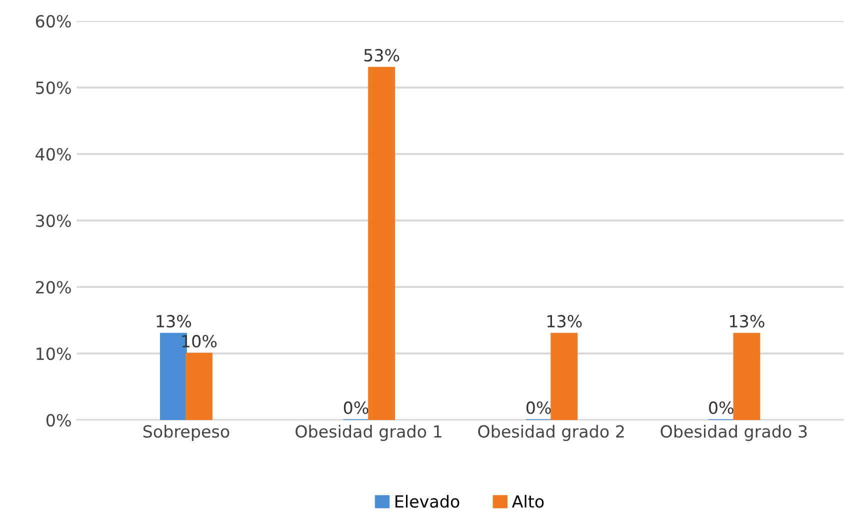 This screenshot has width=852, height=525. I want to click on y-tick-label: 30%, so click(53, 221).